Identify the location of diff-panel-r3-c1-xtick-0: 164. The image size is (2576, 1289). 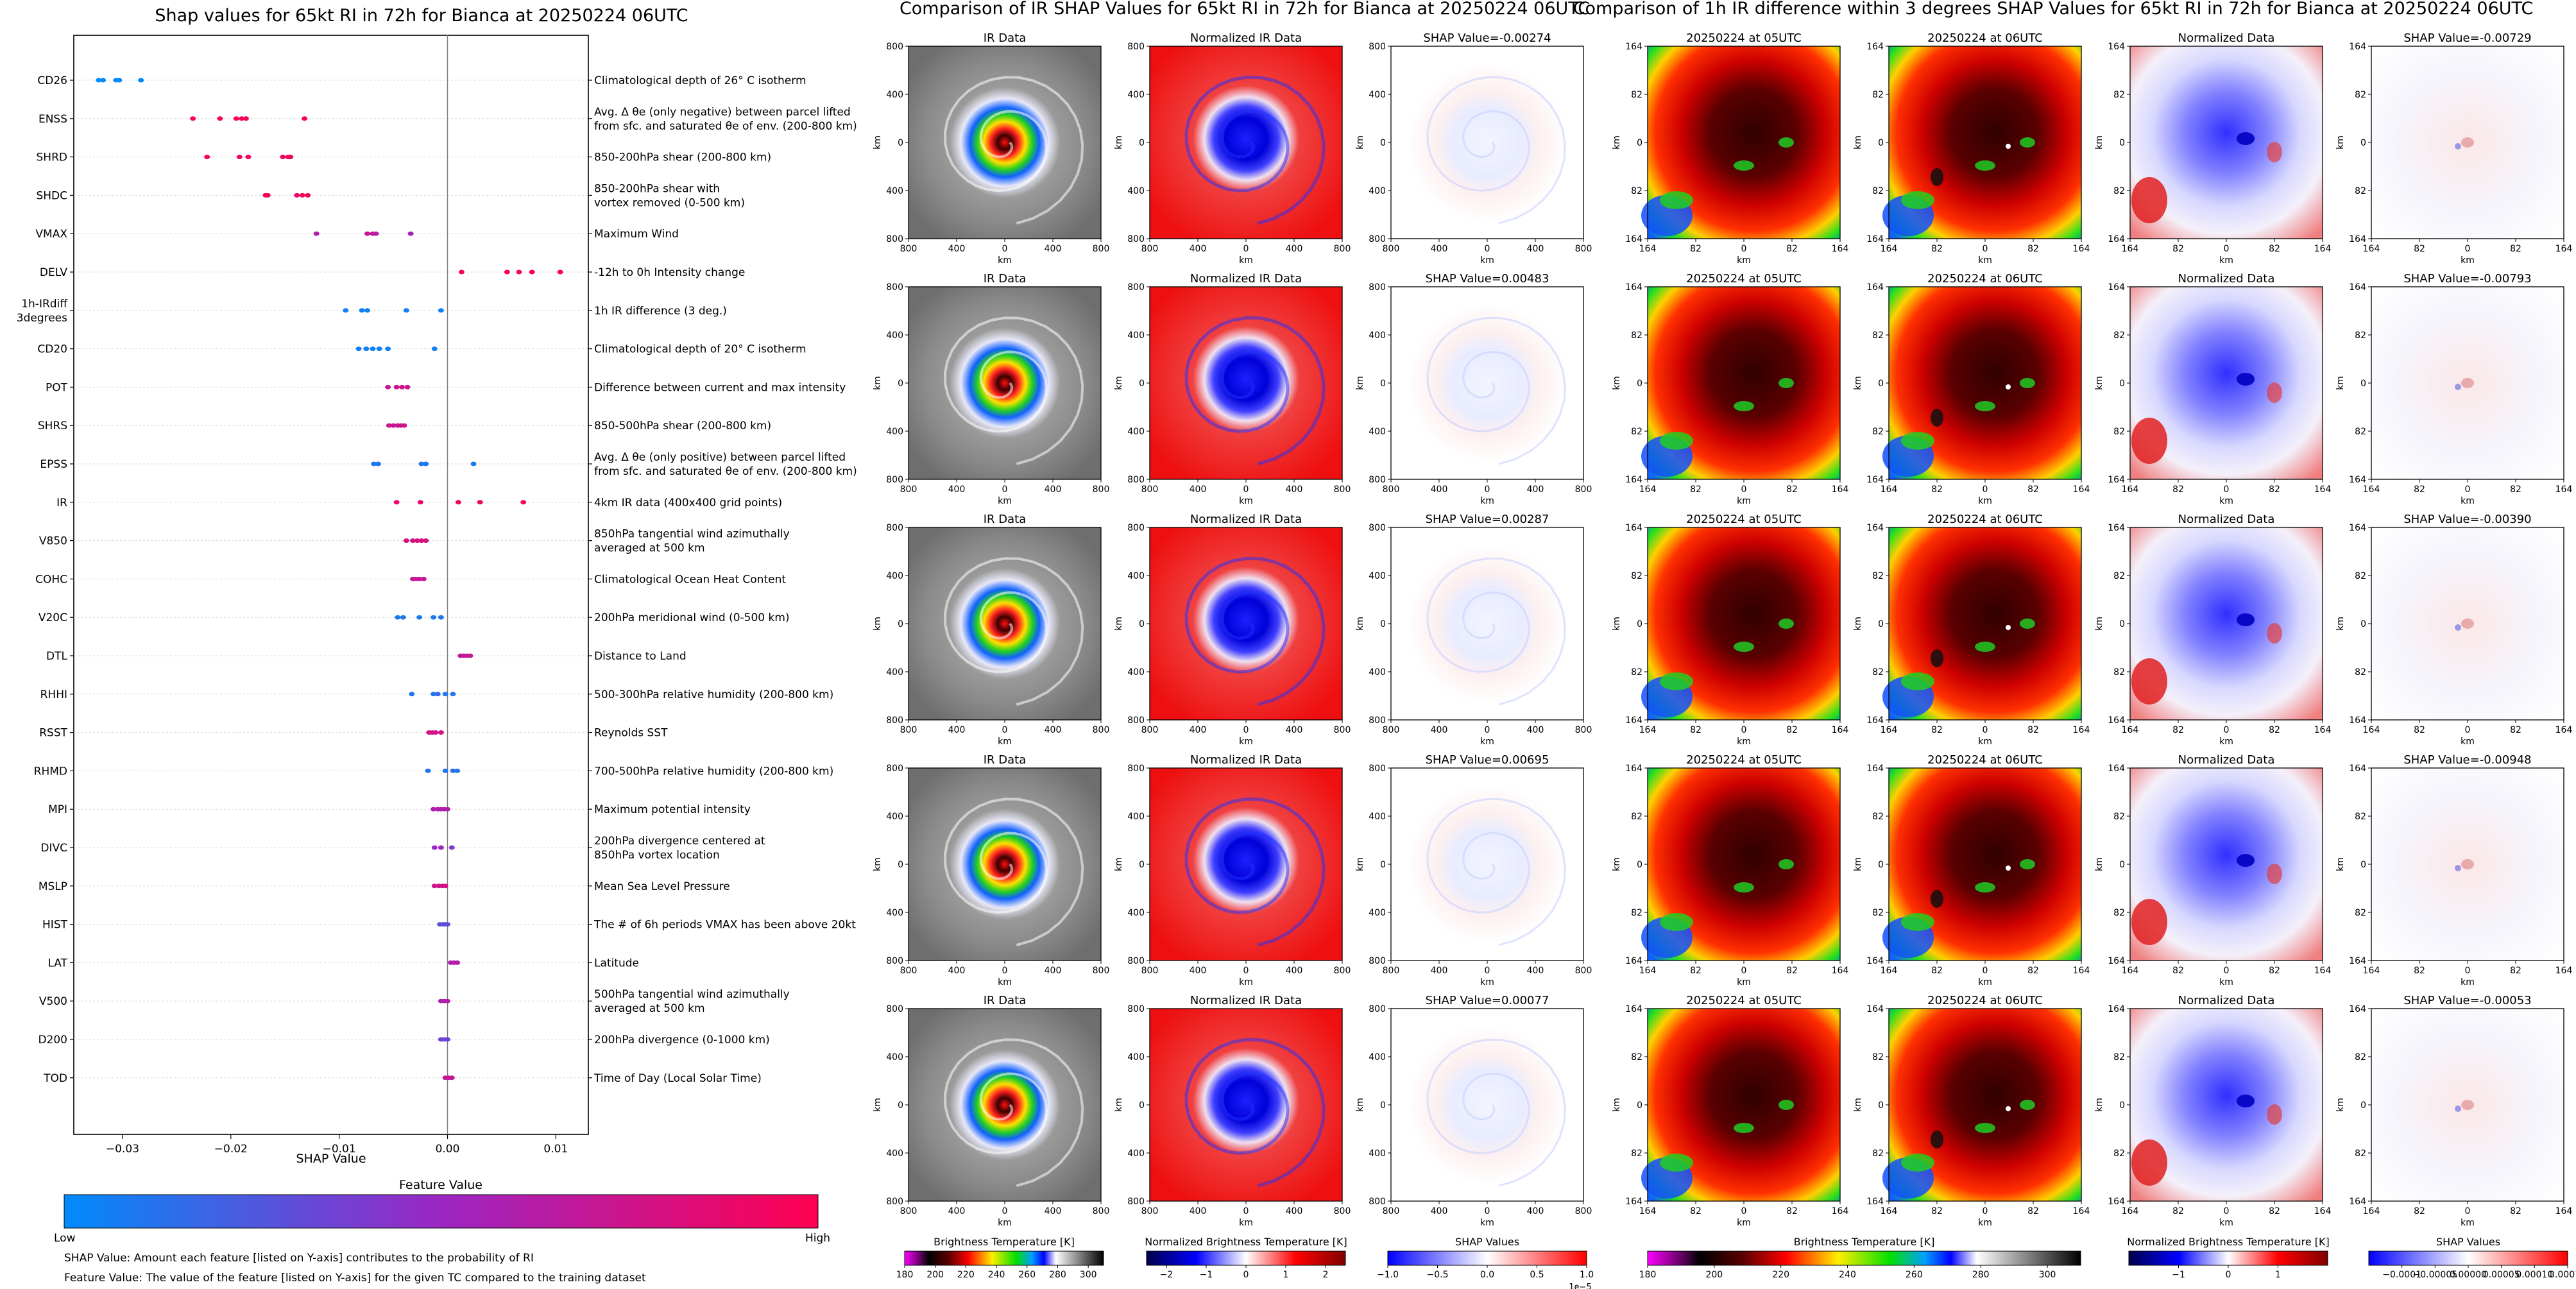
(1889, 971).